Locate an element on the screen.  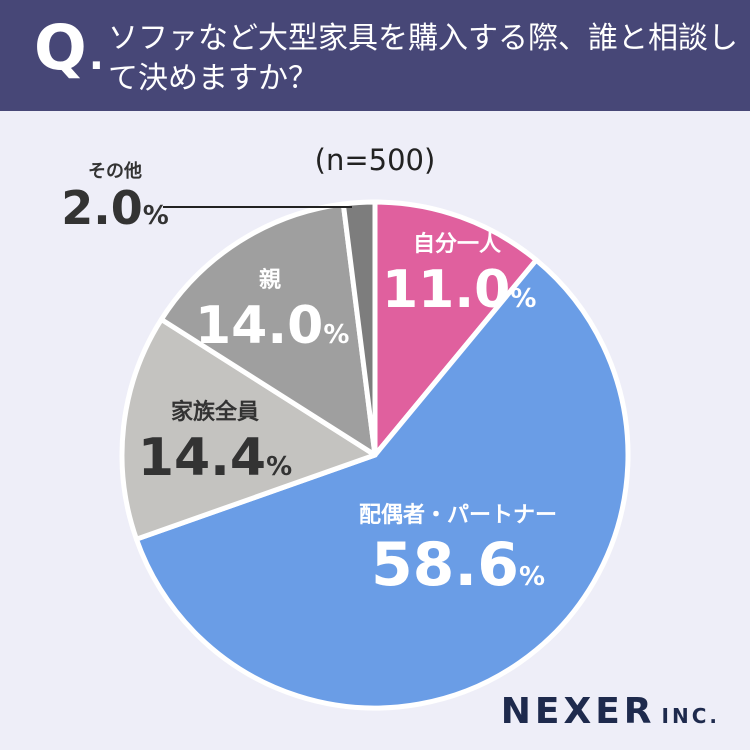
slice-alone is located at coordinates (455, 328).